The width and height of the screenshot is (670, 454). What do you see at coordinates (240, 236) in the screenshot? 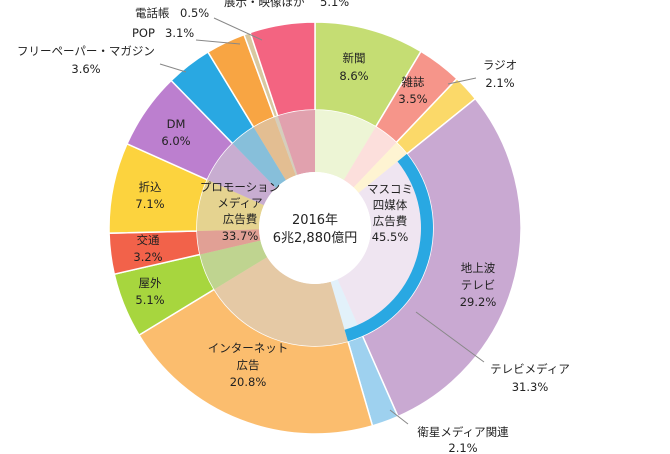
I see `label-promo-value: 33.7%` at bounding box center [240, 236].